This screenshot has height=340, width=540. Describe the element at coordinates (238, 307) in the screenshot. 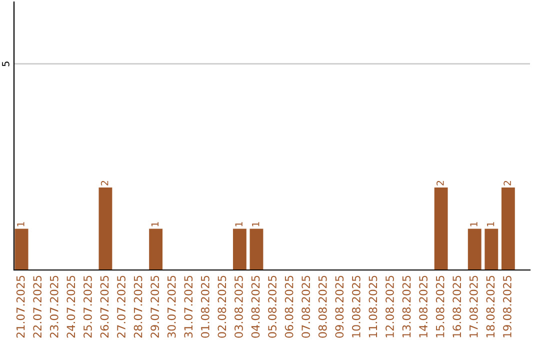

I see `x-tick-label: 03.08.2025` at that location.